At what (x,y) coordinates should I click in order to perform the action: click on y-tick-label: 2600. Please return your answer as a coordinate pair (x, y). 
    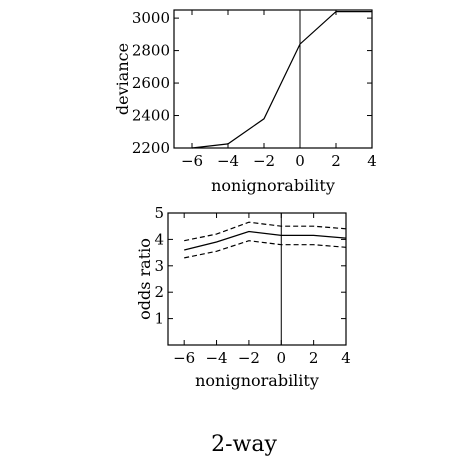
    Looking at the image, I should click on (151, 83).